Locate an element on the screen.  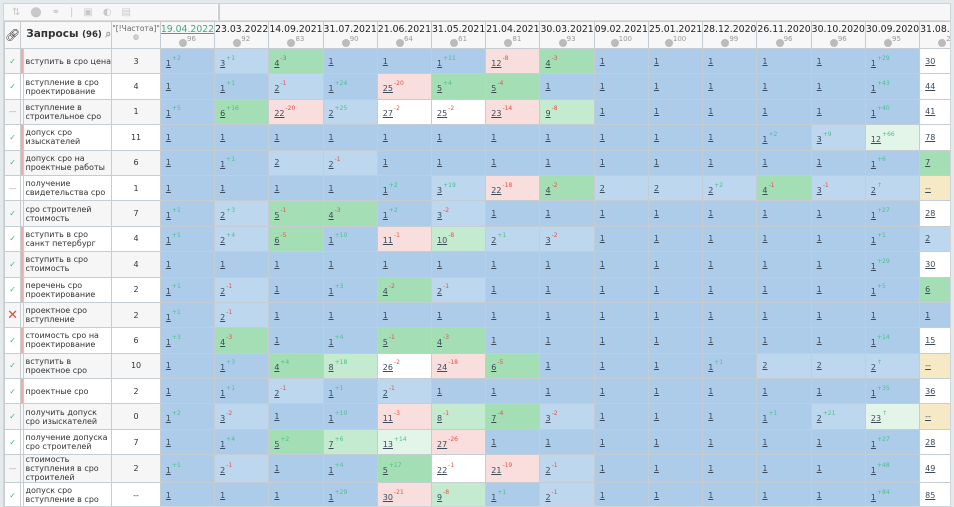
date-label: 09.02.2021 is located at coordinates (621, 29).